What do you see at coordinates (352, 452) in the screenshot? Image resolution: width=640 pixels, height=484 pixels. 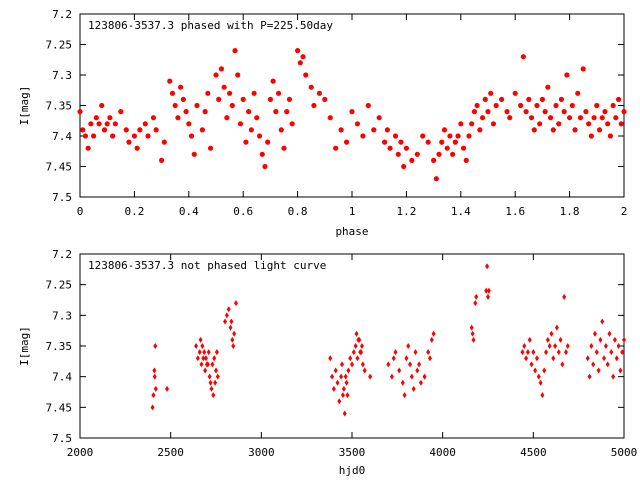 I see `x-tick-label: 3500` at bounding box center [352, 452].